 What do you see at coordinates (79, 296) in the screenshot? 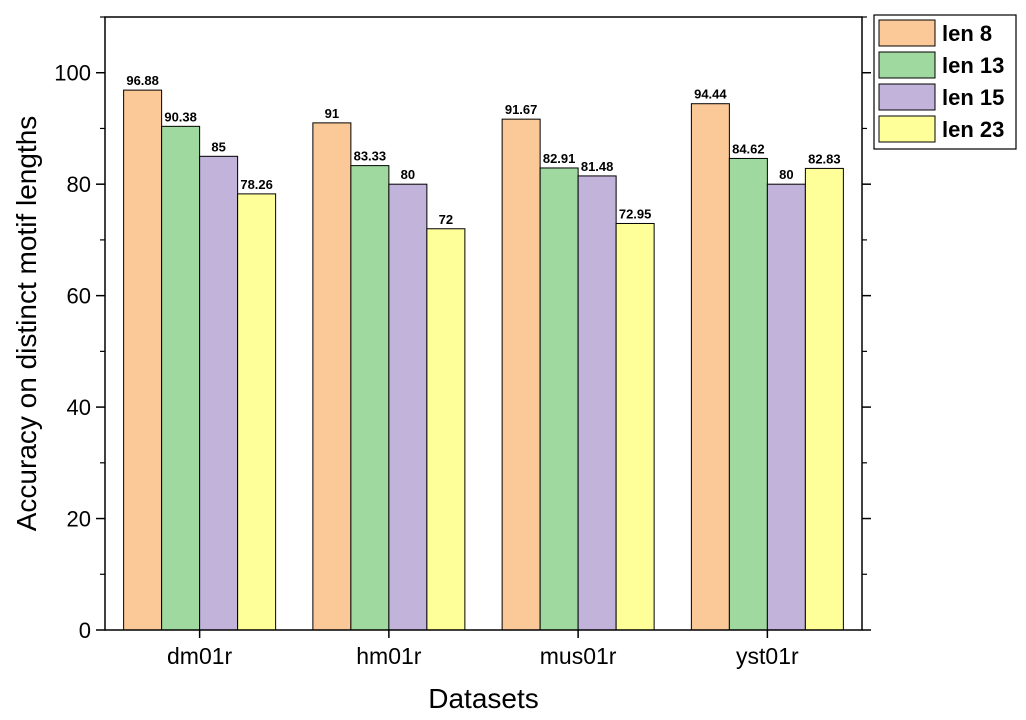
I see `y-tick-label: 60` at bounding box center [79, 296].